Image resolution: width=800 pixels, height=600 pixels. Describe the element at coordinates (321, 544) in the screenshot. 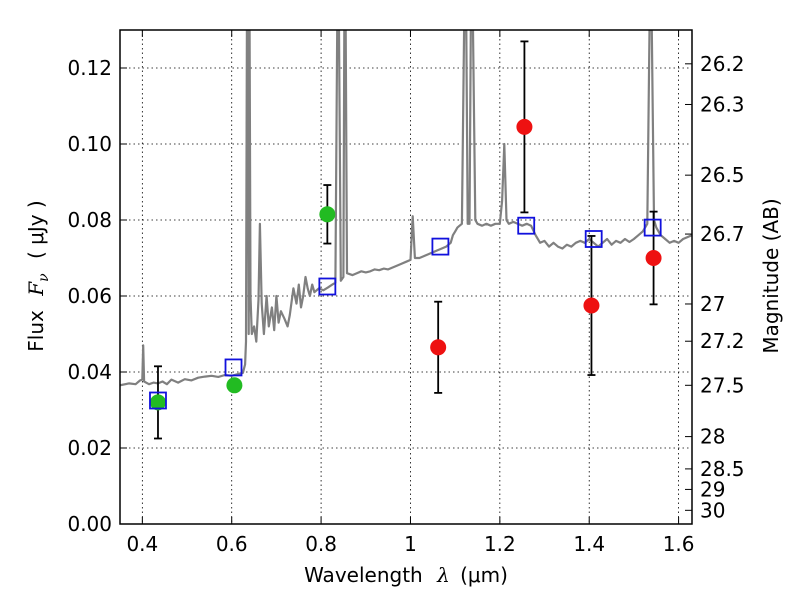

I see `x-tick-label: 0.8` at that location.